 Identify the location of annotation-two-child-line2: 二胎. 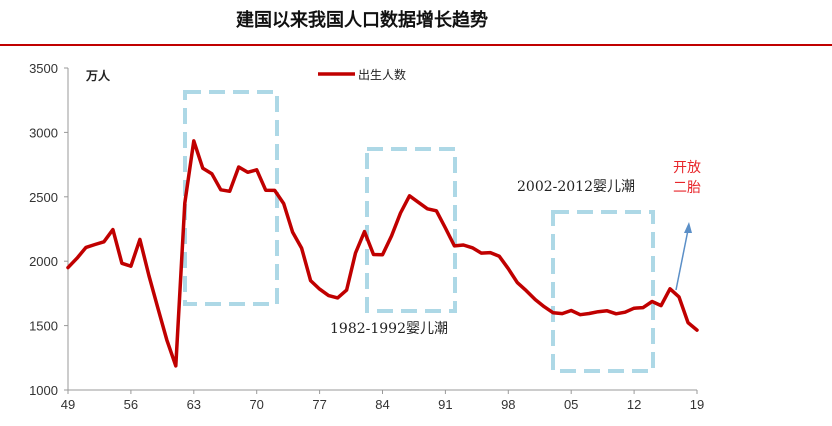
(687, 188).